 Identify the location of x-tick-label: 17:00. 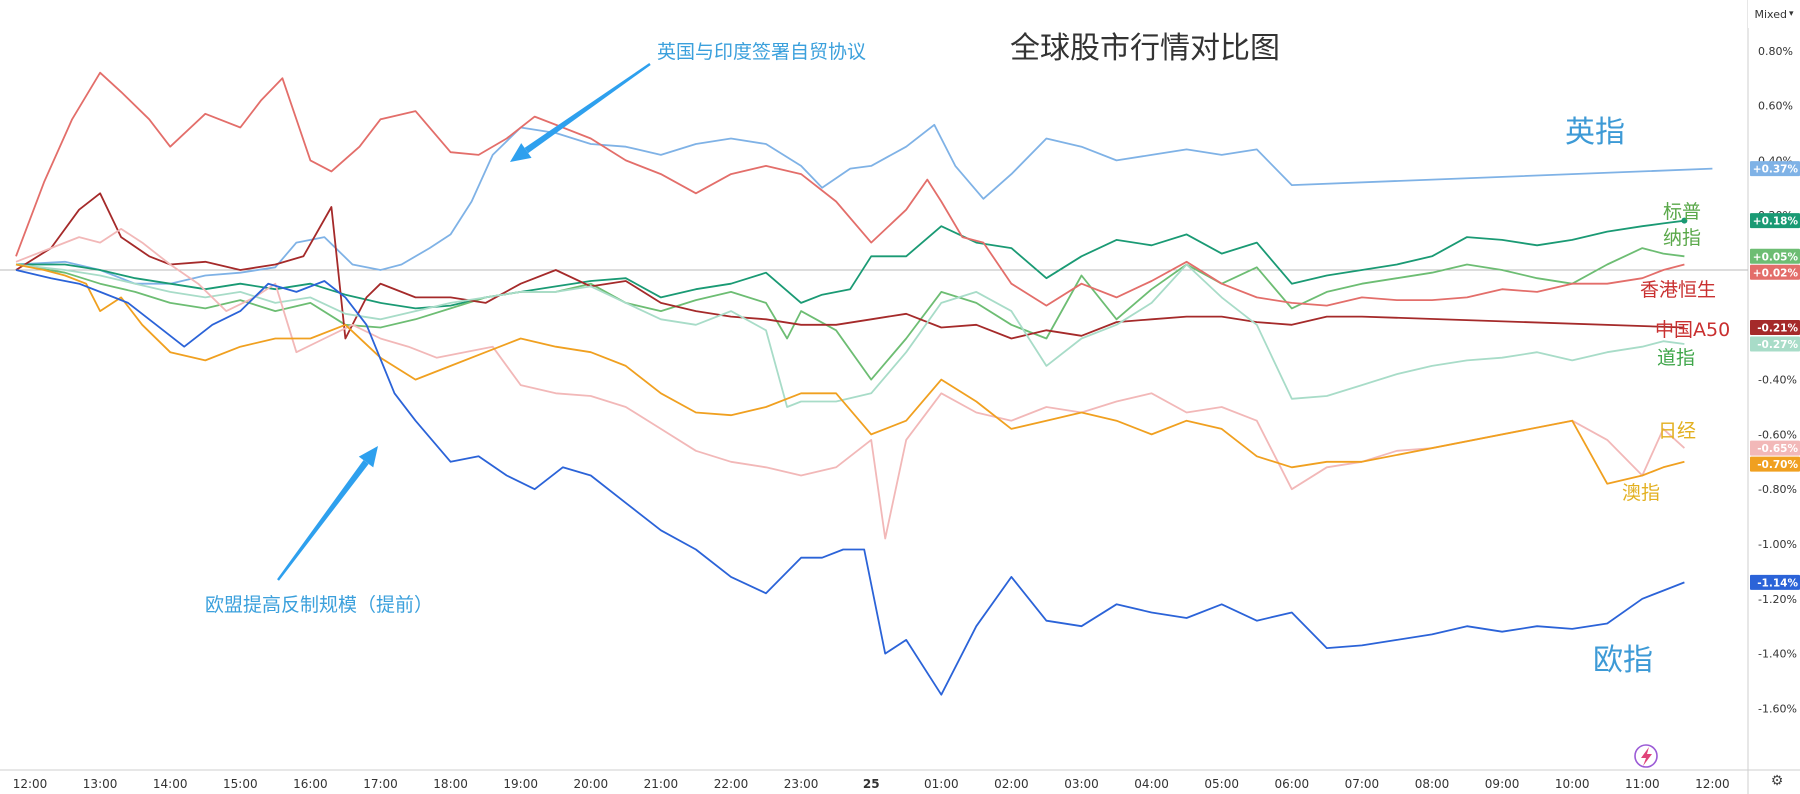
(380, 784).